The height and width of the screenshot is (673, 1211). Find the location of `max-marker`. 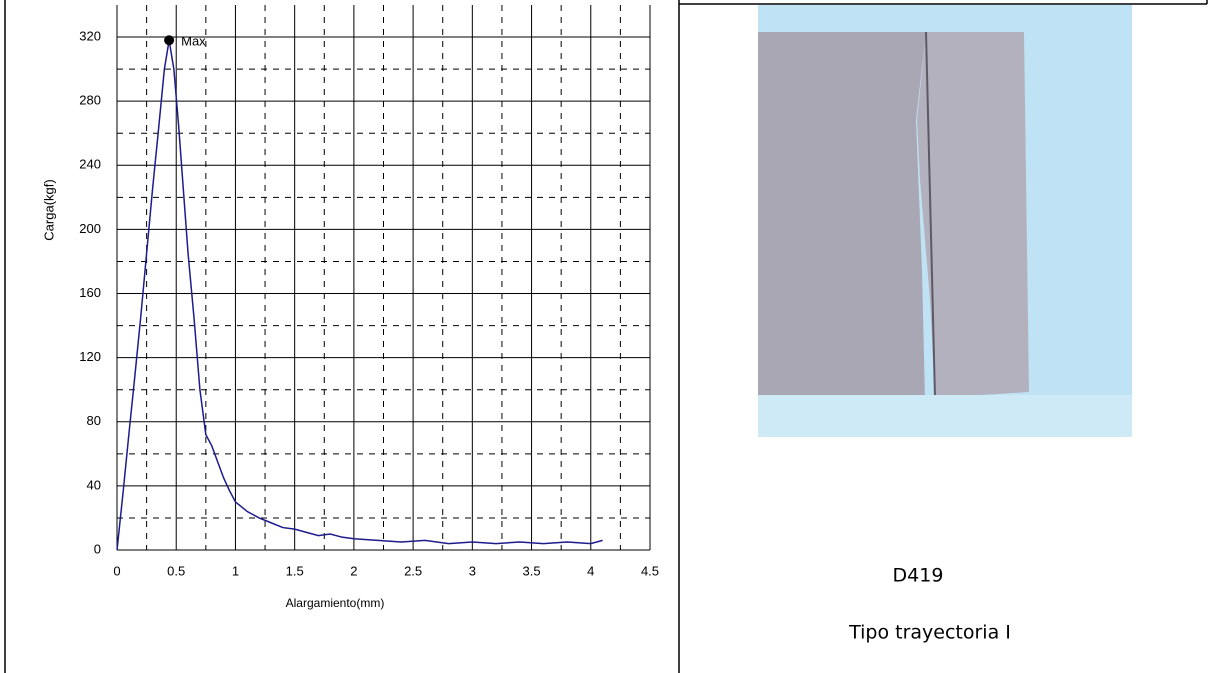

max-marker is located at coordinates (169, 40).